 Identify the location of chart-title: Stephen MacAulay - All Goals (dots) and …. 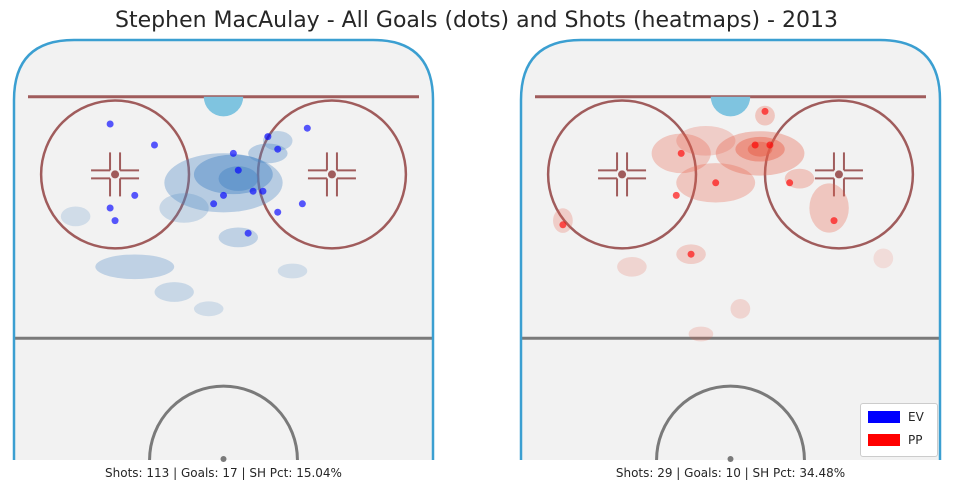
(476, 20).